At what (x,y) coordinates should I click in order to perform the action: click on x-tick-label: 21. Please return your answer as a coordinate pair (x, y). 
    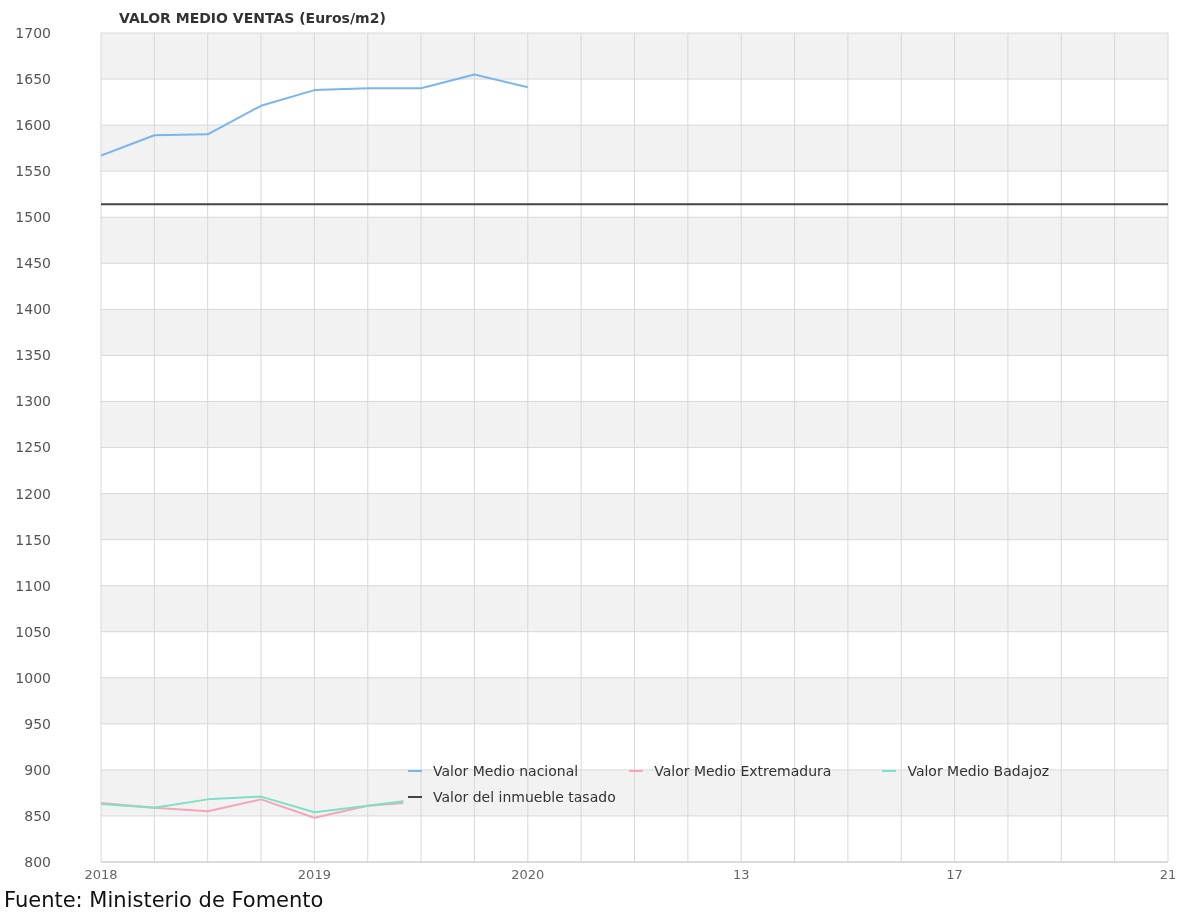
    Looking at the image, I should click on (1168, 875).